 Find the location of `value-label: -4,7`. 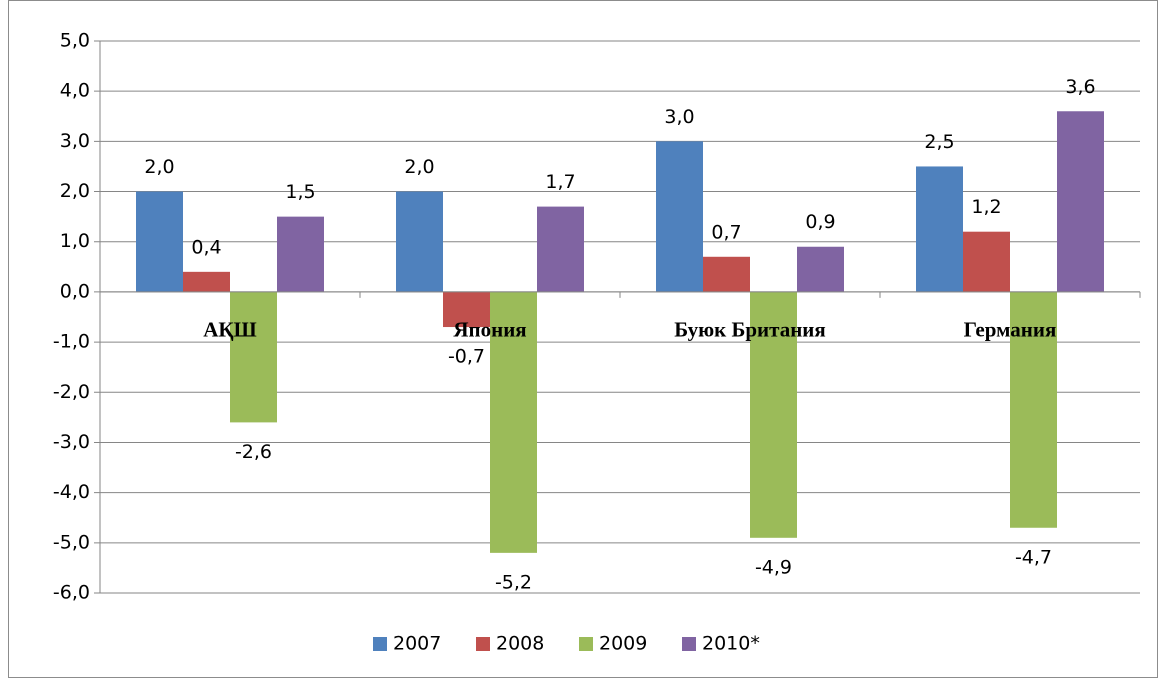

value-label: -4,7 is located at coordinates (1033, 557).